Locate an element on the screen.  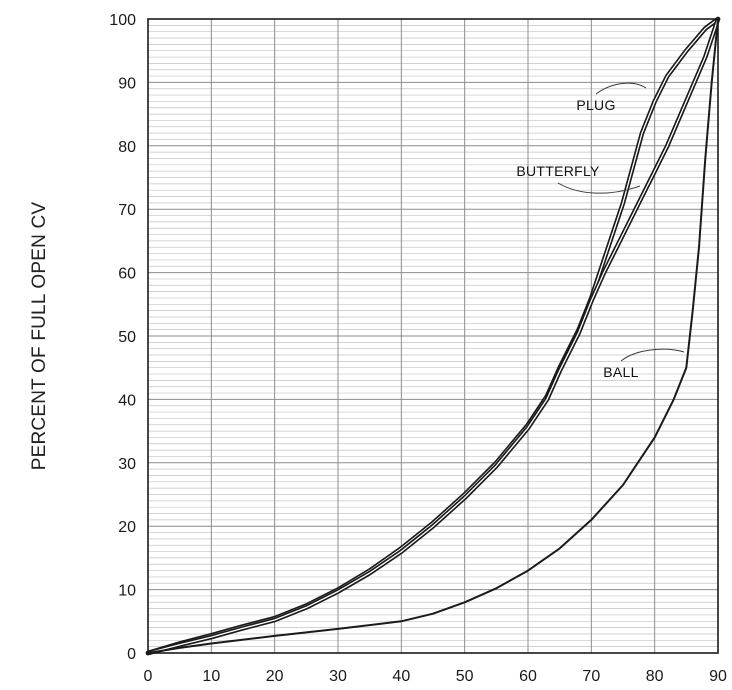
y-tick-label: 60 is located at coordinates (127, 274).